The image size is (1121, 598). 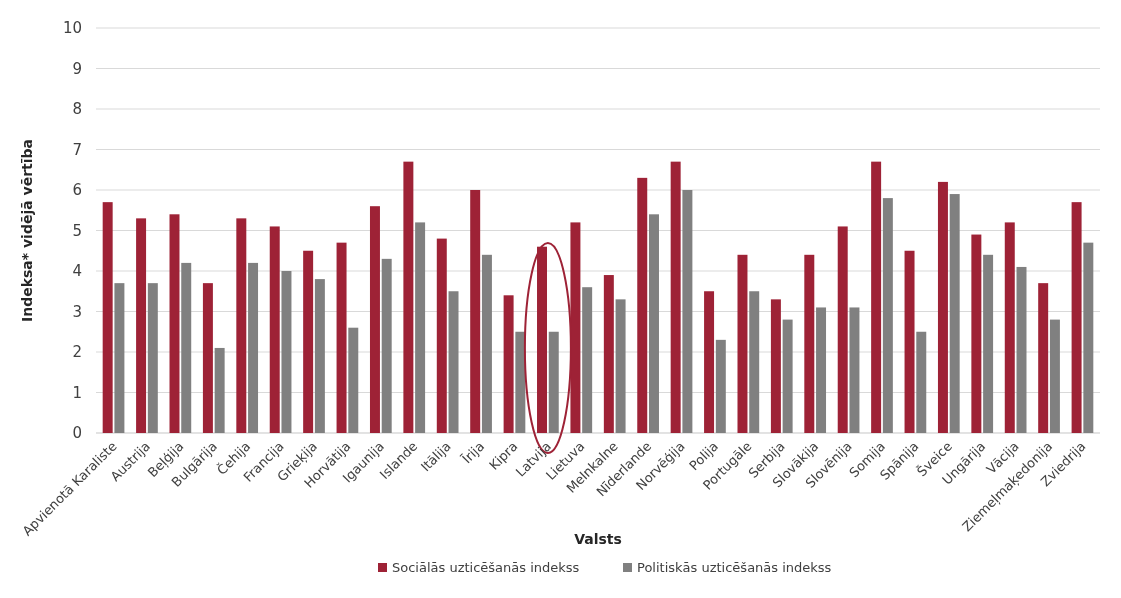 What do you see at coordinates (77, 149) in the screenshot?
I see `y-tick-label: 7` at bounding box center [77, 149].